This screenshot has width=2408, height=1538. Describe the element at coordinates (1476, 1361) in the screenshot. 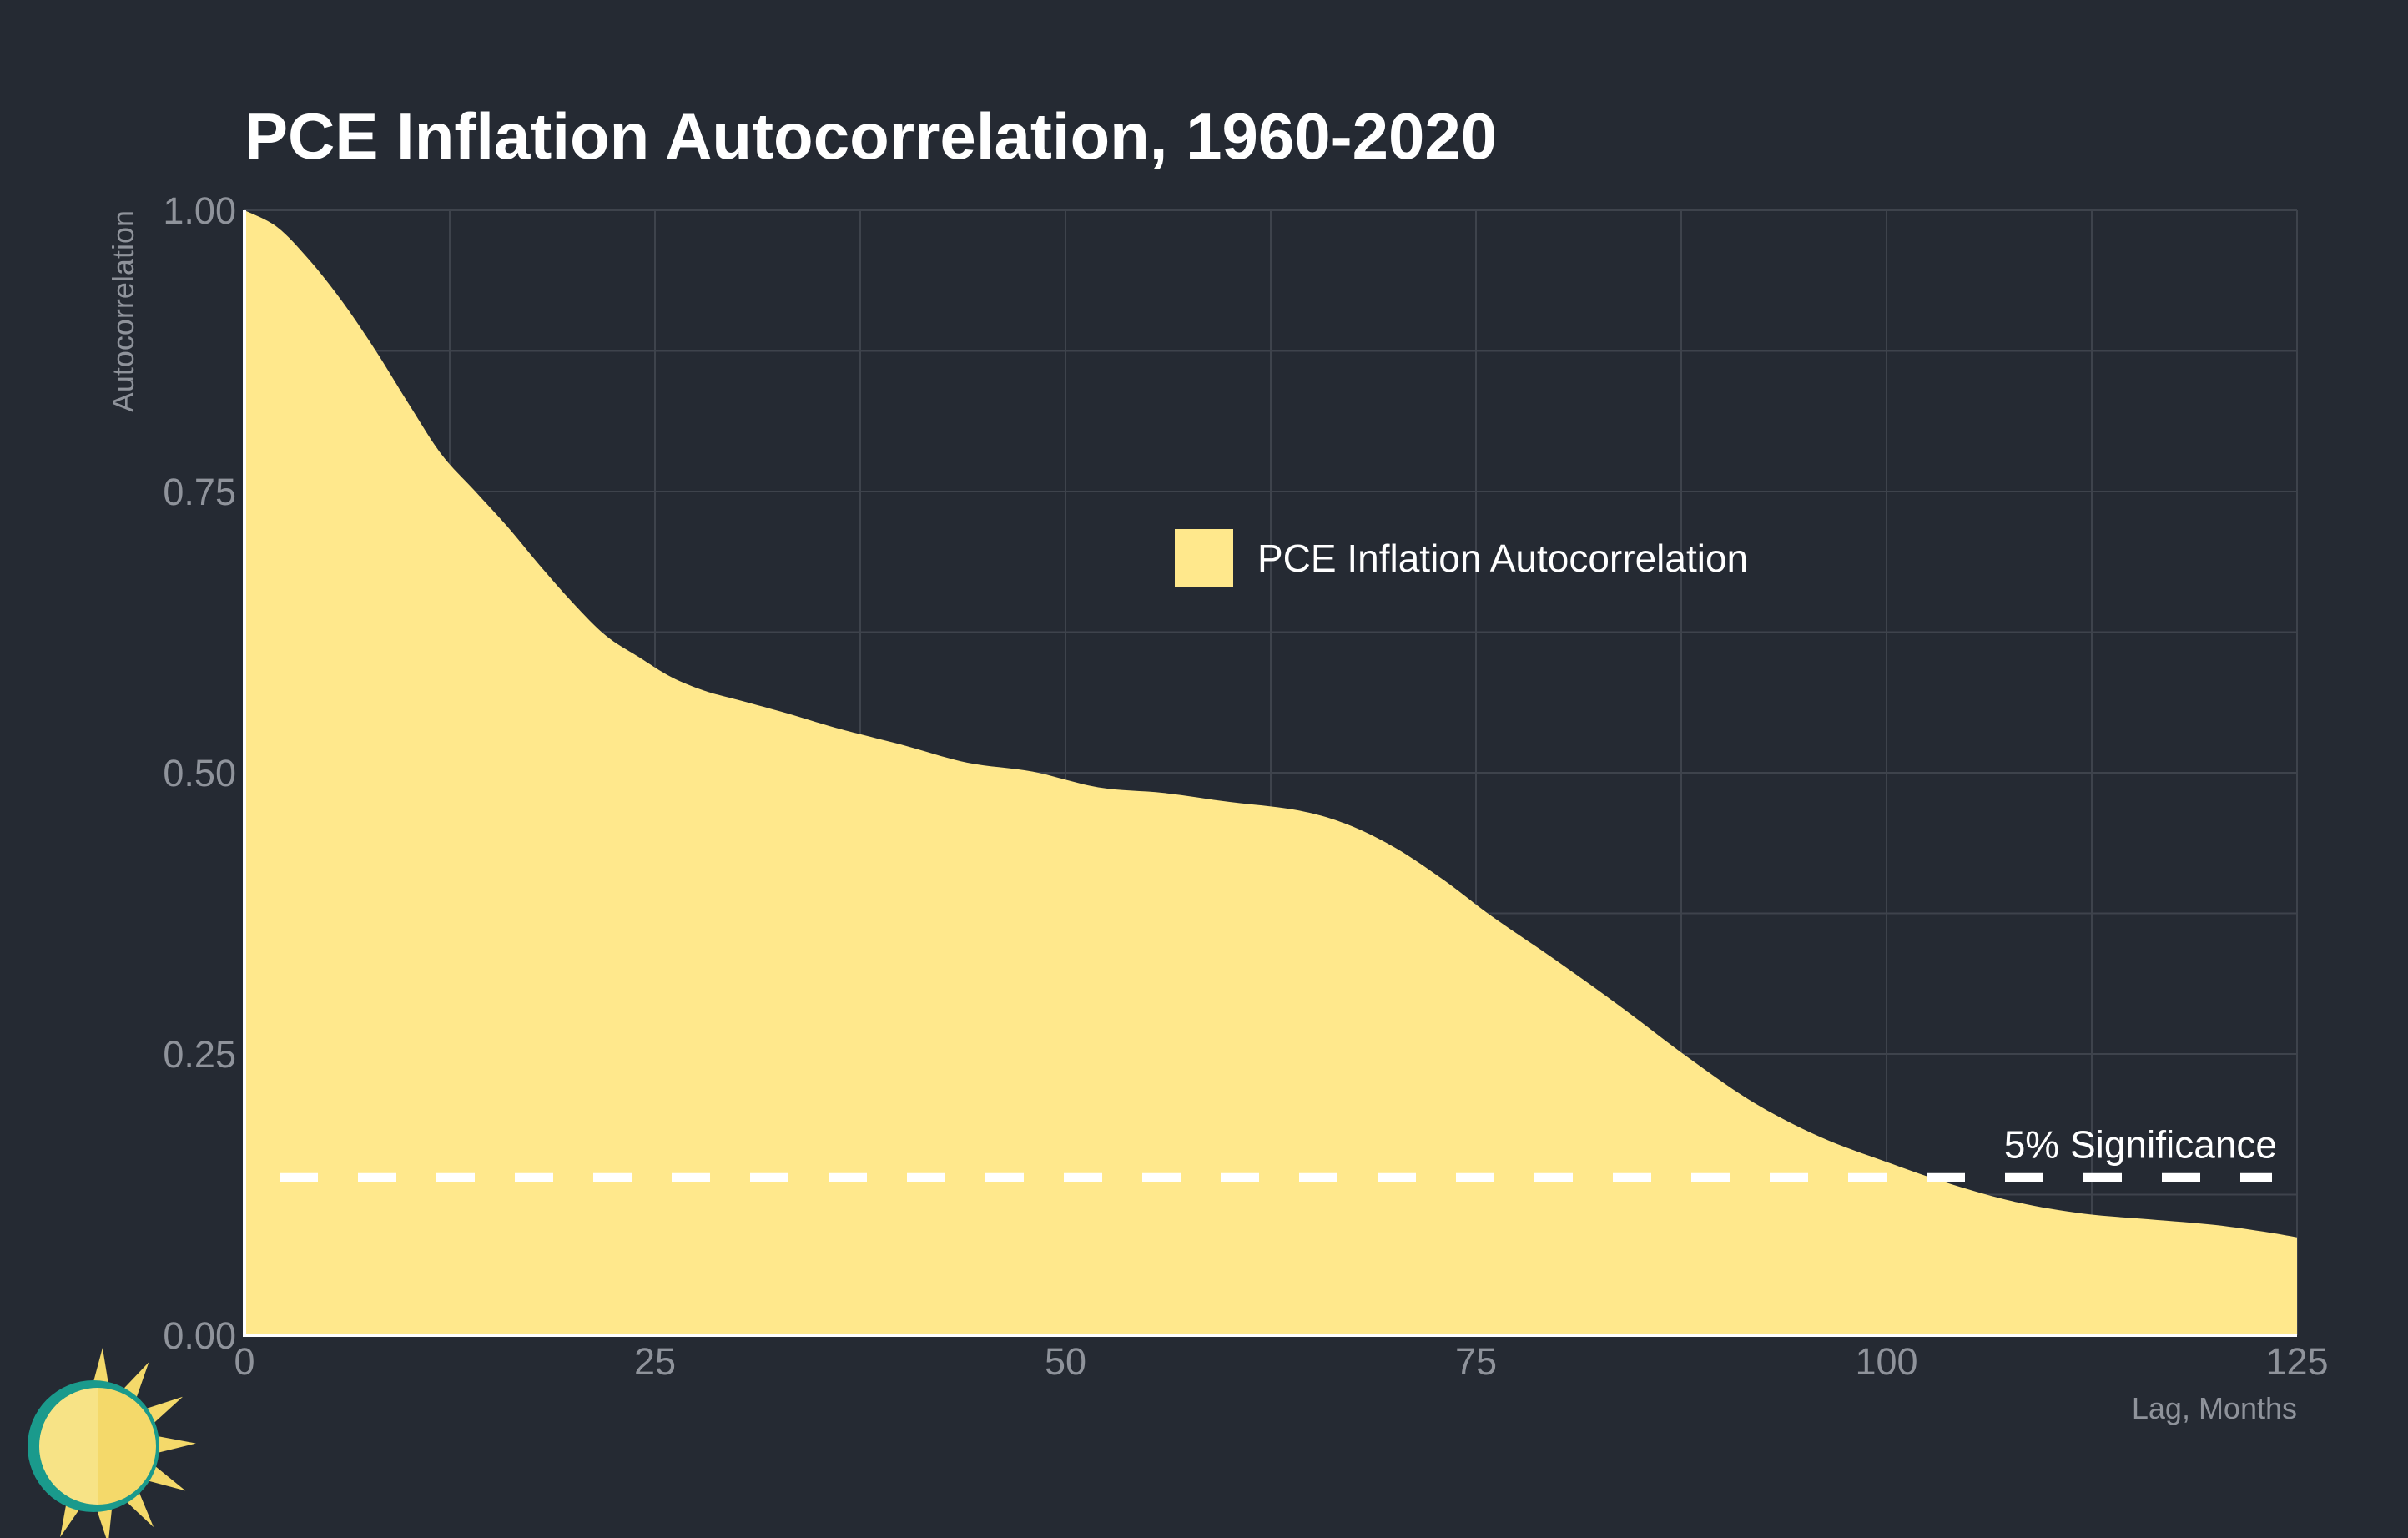

I see `x-tick-label: 75` at that location.